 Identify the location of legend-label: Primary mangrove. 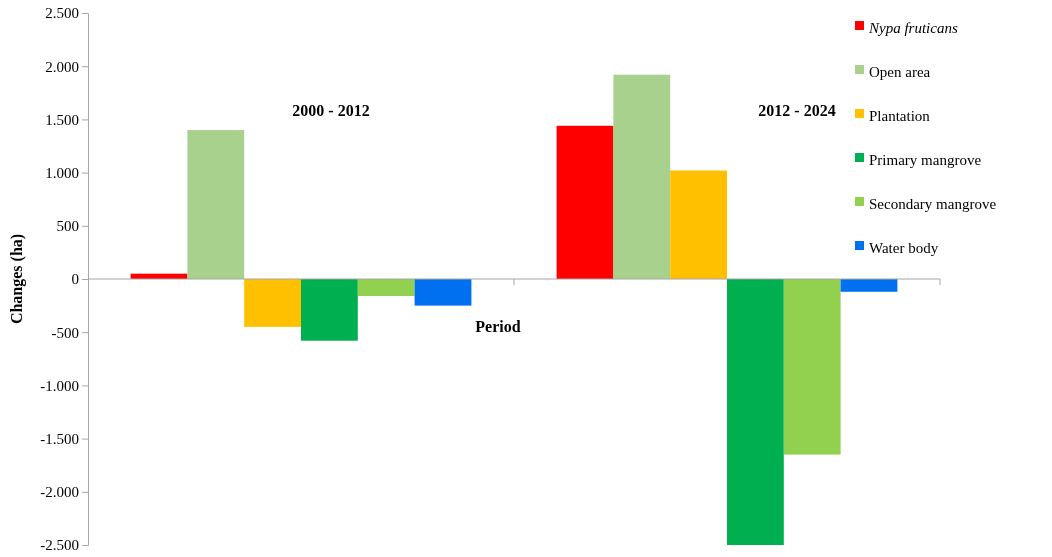
(925, 160).